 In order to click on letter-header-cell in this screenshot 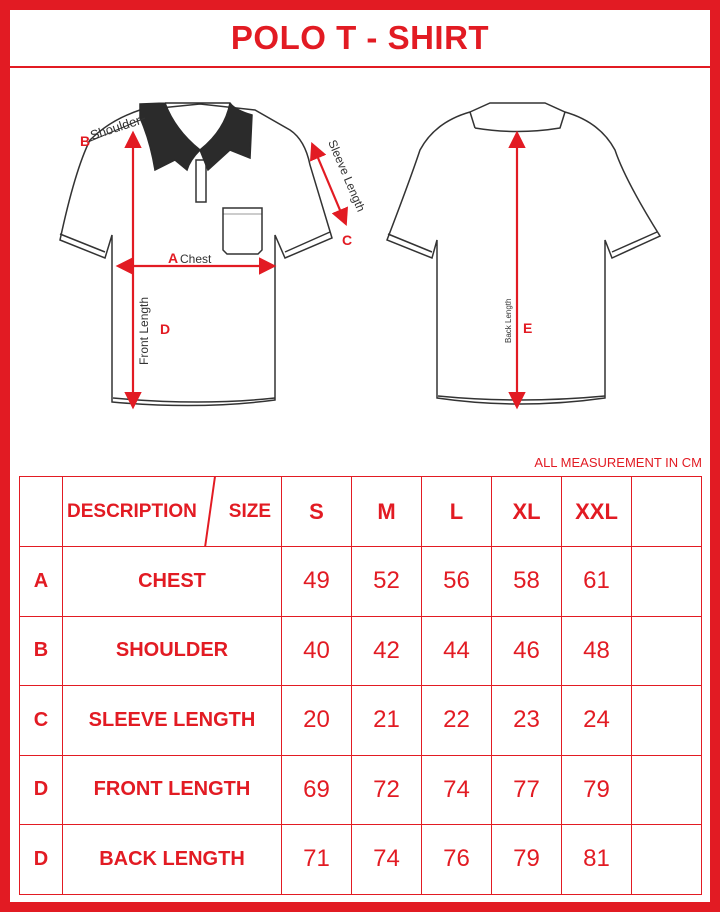, I will do `click(41, 511)`.